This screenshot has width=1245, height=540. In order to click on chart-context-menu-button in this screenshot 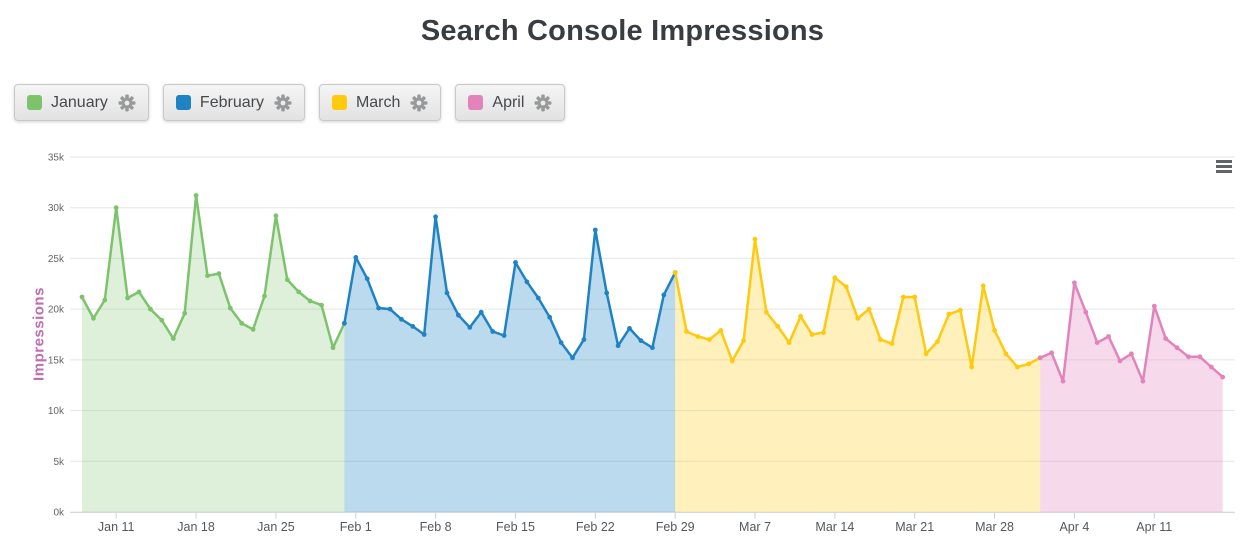, I will do `click(1224, 166)`.